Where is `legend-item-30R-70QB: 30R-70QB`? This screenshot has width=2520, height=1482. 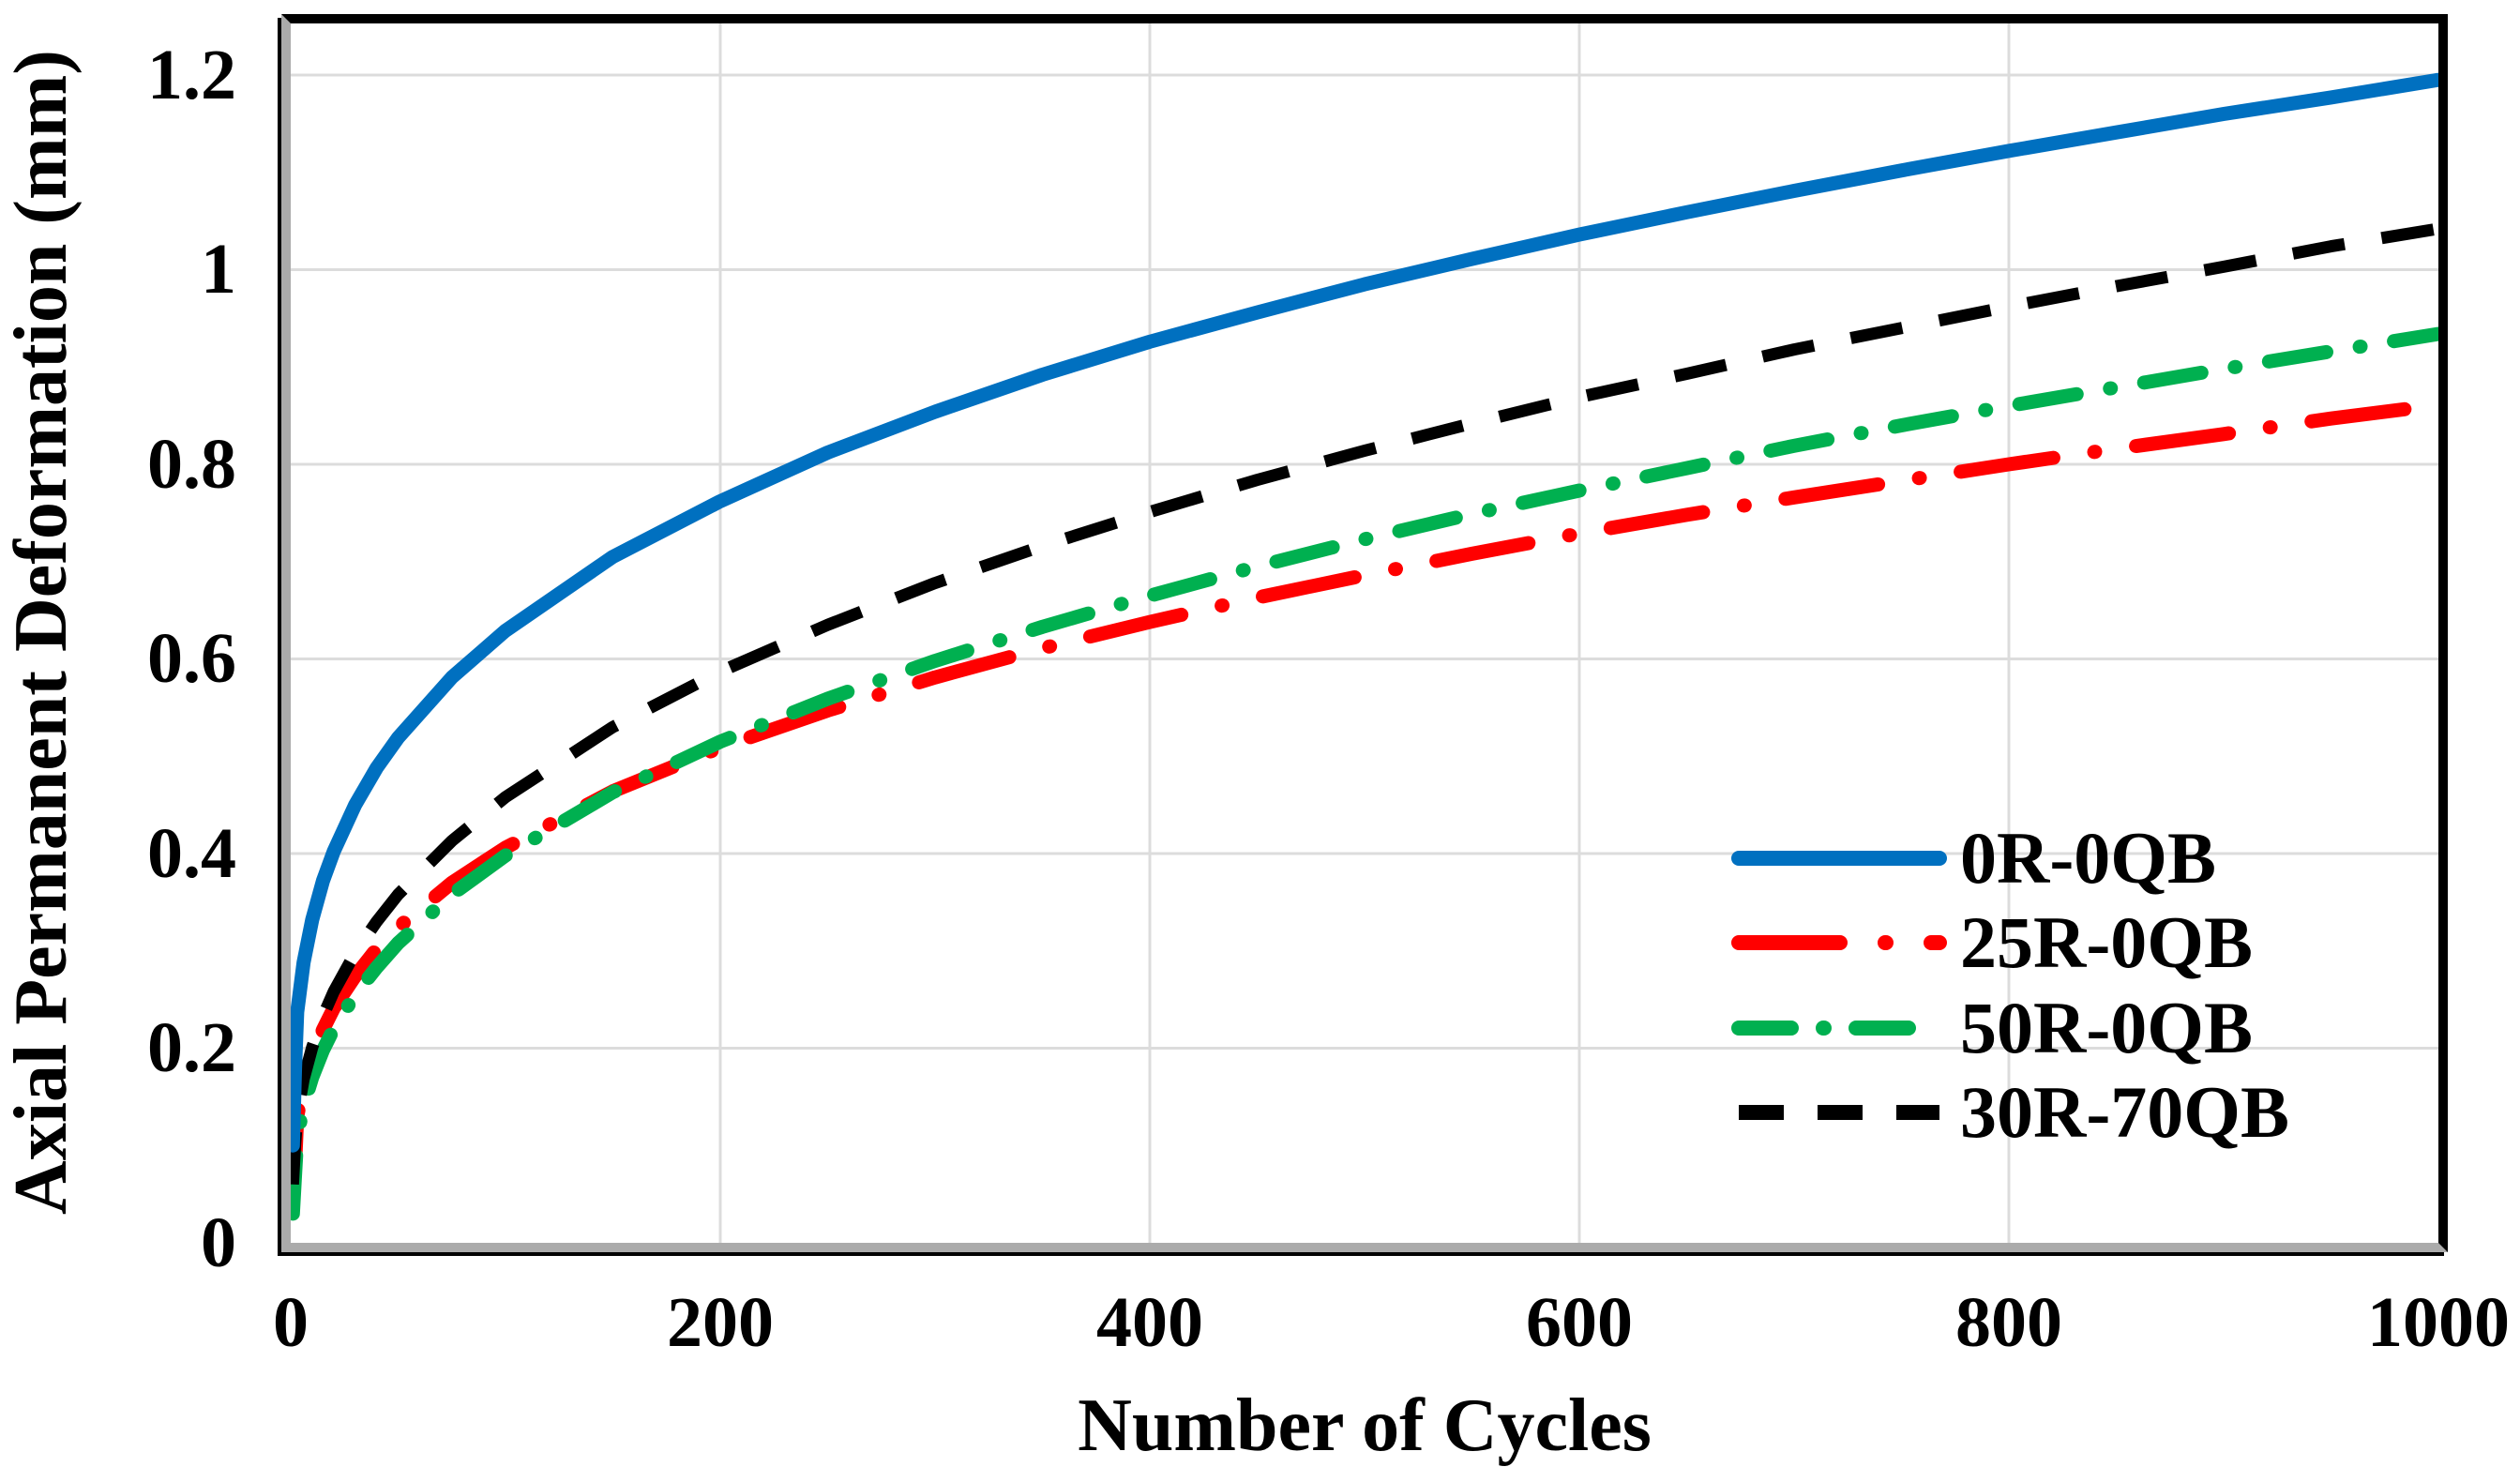
legend-item-30R-70QB: 30R-70QB is located at coordinates (2010, 1113).